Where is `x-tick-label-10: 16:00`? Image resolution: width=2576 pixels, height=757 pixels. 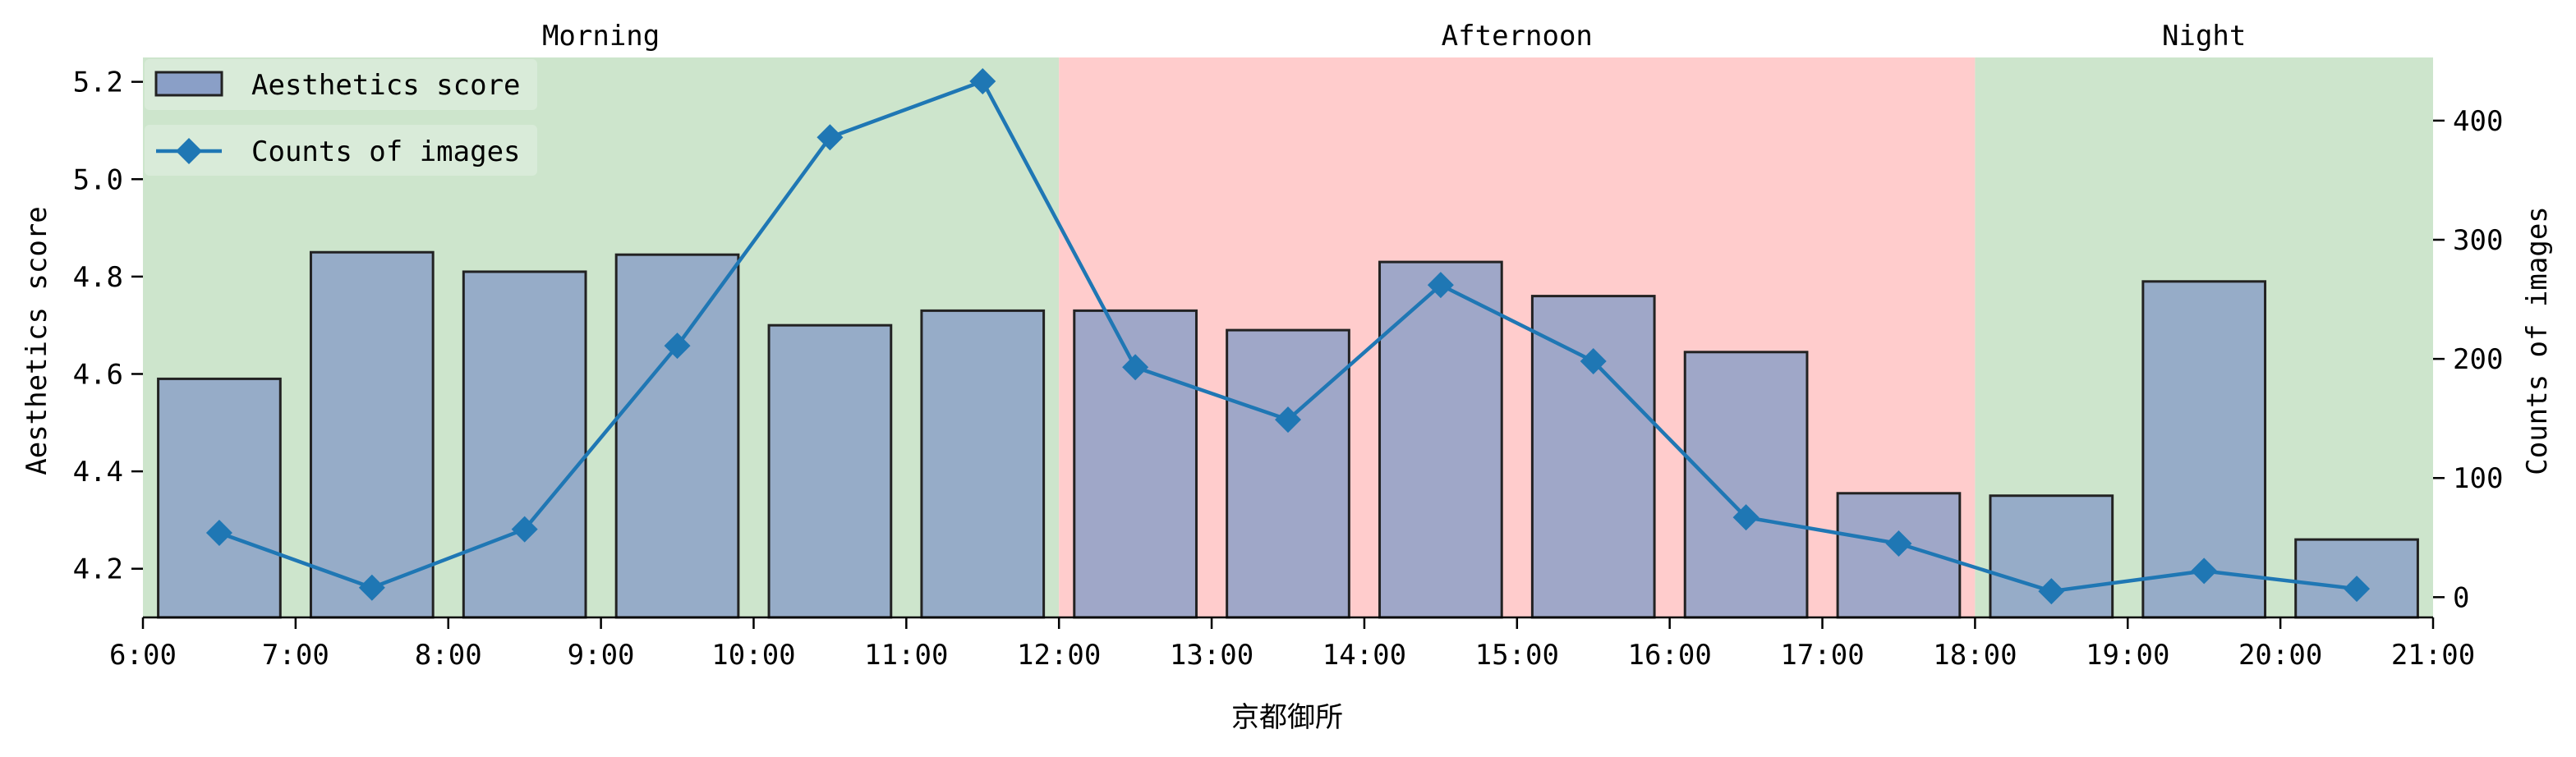
x-tick-label-10: 16:00 is located at coordinates (1669, 655).